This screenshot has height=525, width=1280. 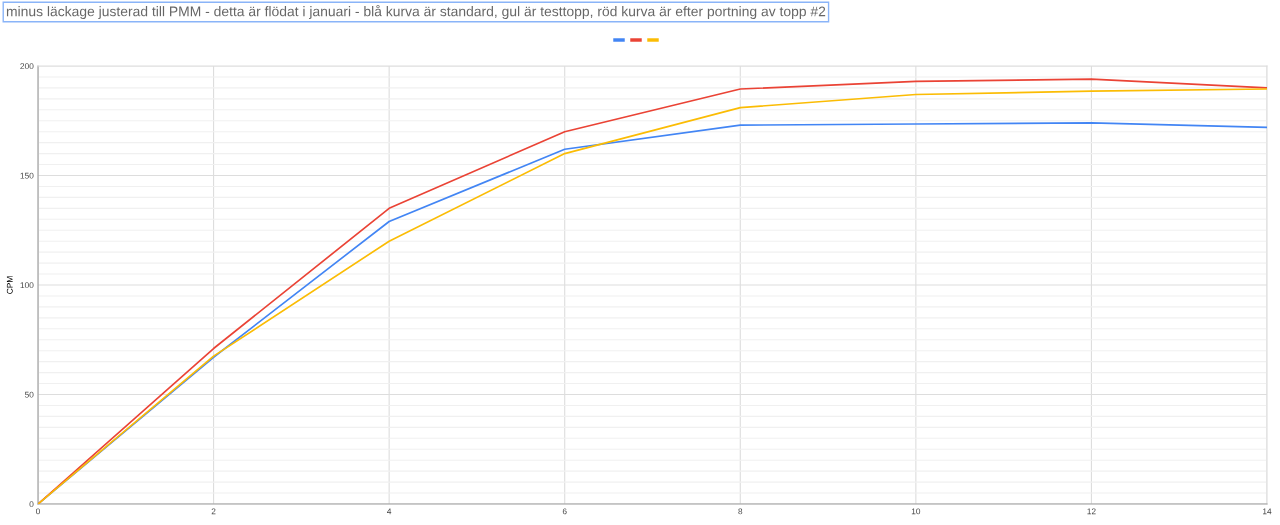 What do you see at coordinates (1091, 511) in the screenshot?
I see `x-tick-label: 12` at bounding box center [1091, 511].